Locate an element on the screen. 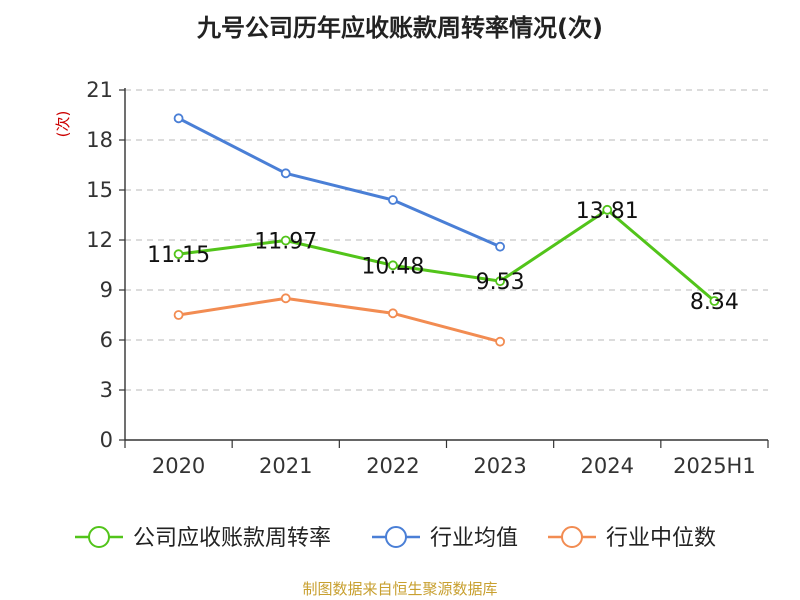 This screenshot has height=600, width=800. legend-label: 行业中位数 is located at coordinates (661, 538).